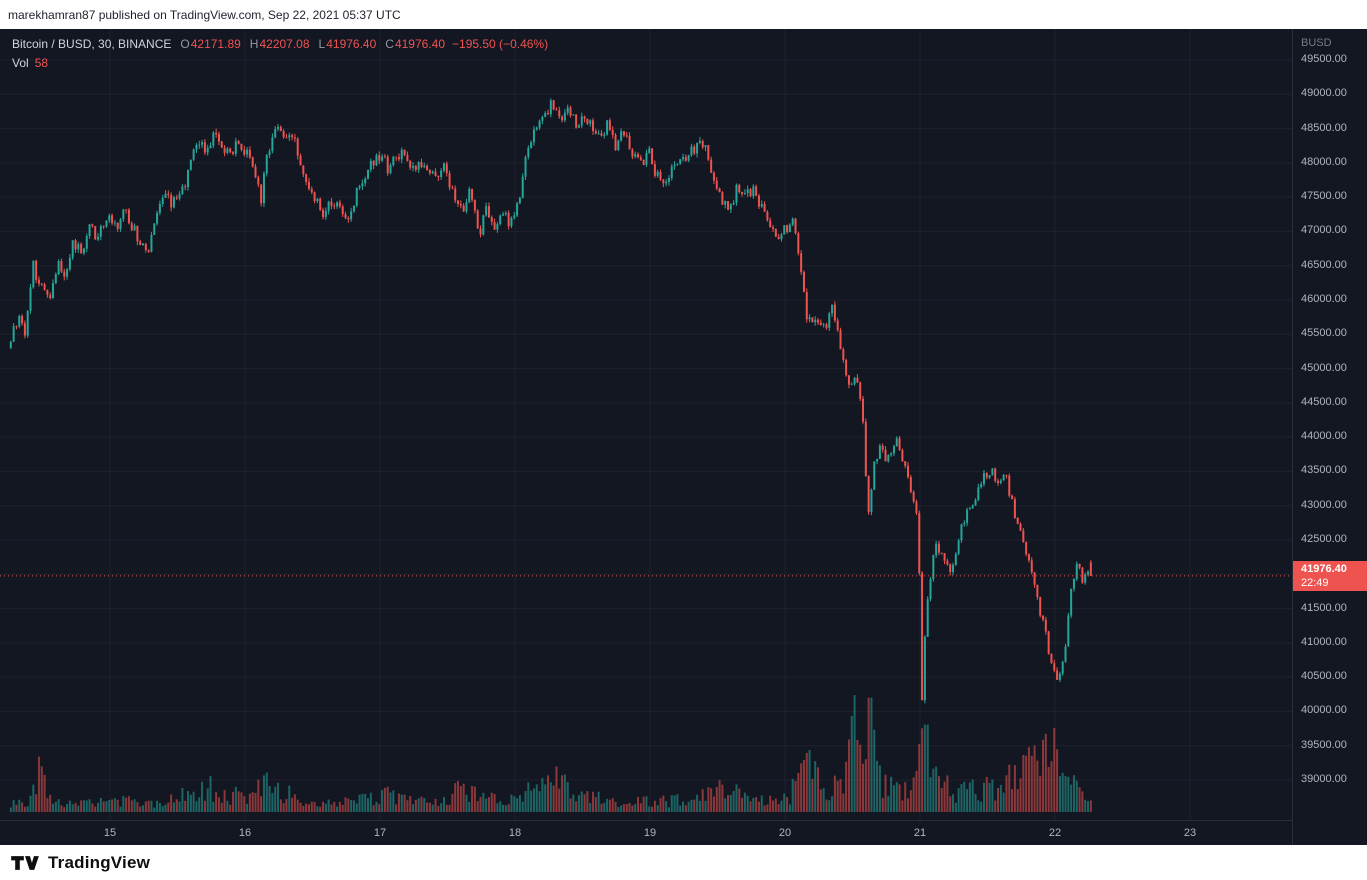  Describe the element at coordinates (1324, 710) in the screenshot. I see `price-tick-label: 40000.00` at that location.